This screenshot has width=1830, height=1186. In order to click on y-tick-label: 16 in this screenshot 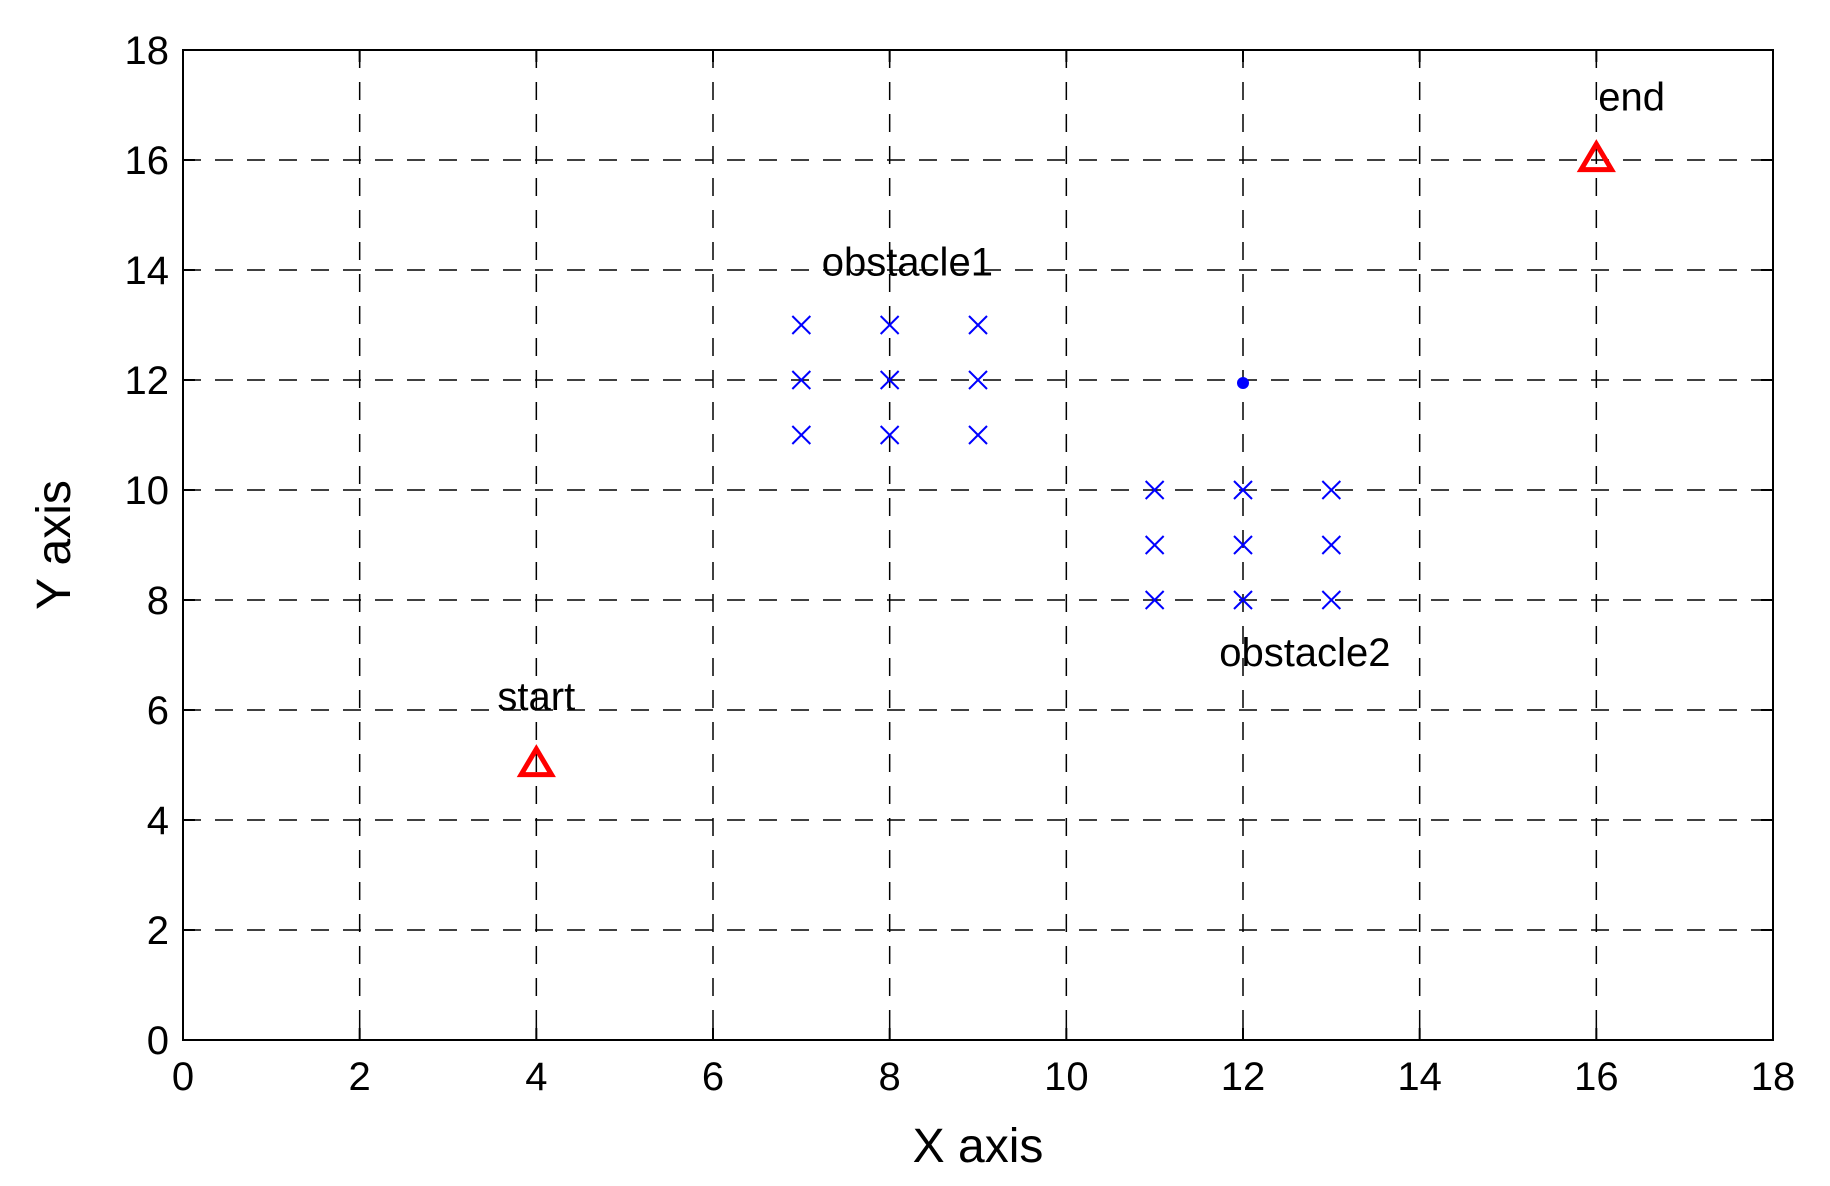, I will do `click(147, 161)`.